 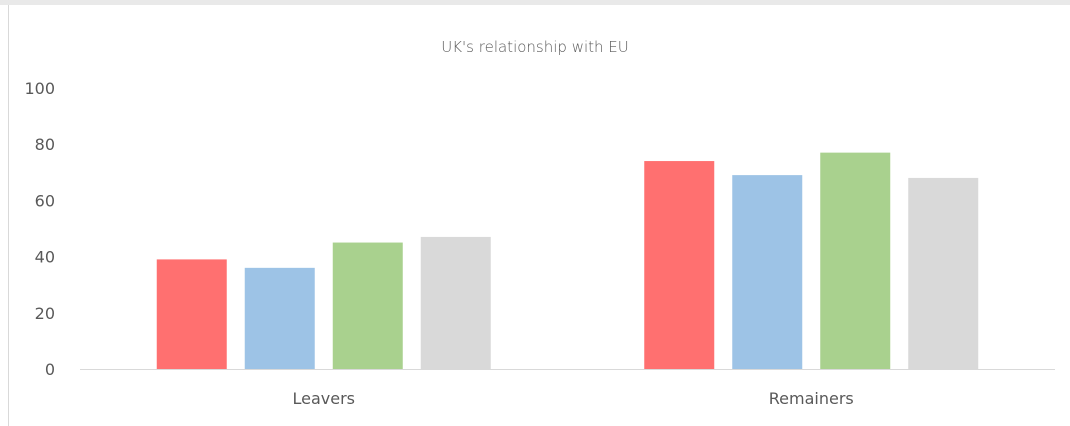 I want to click on y-tick-label: 60, so click(x=45, y=200).